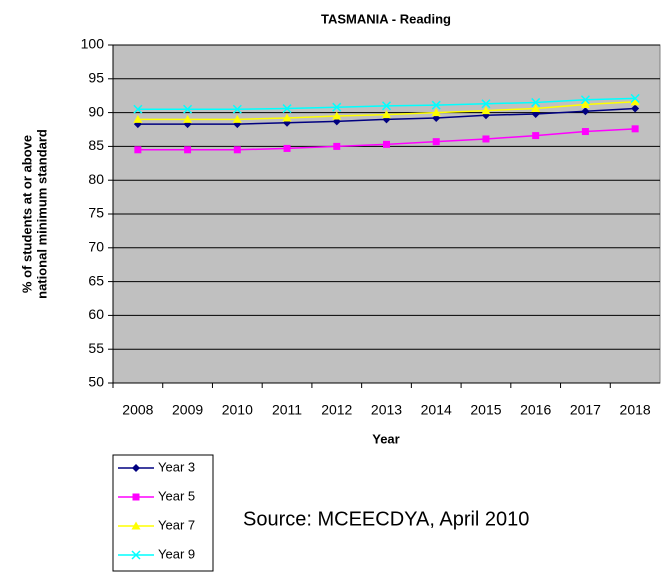 The image size is (661, 576). Describe the element at coordinates (386, 519) in the screenshot. I see `source-note: Source: MCEECDYA, April 2010` at that location.